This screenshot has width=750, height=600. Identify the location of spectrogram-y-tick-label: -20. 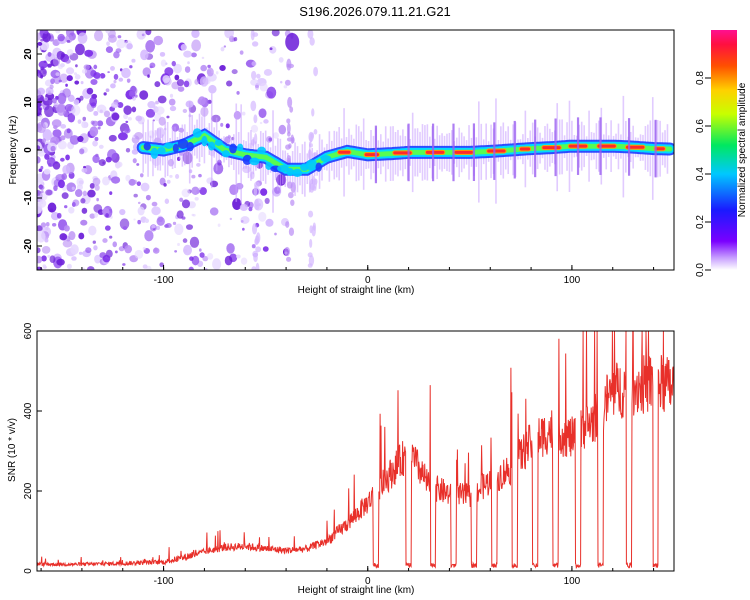
(28, 245).